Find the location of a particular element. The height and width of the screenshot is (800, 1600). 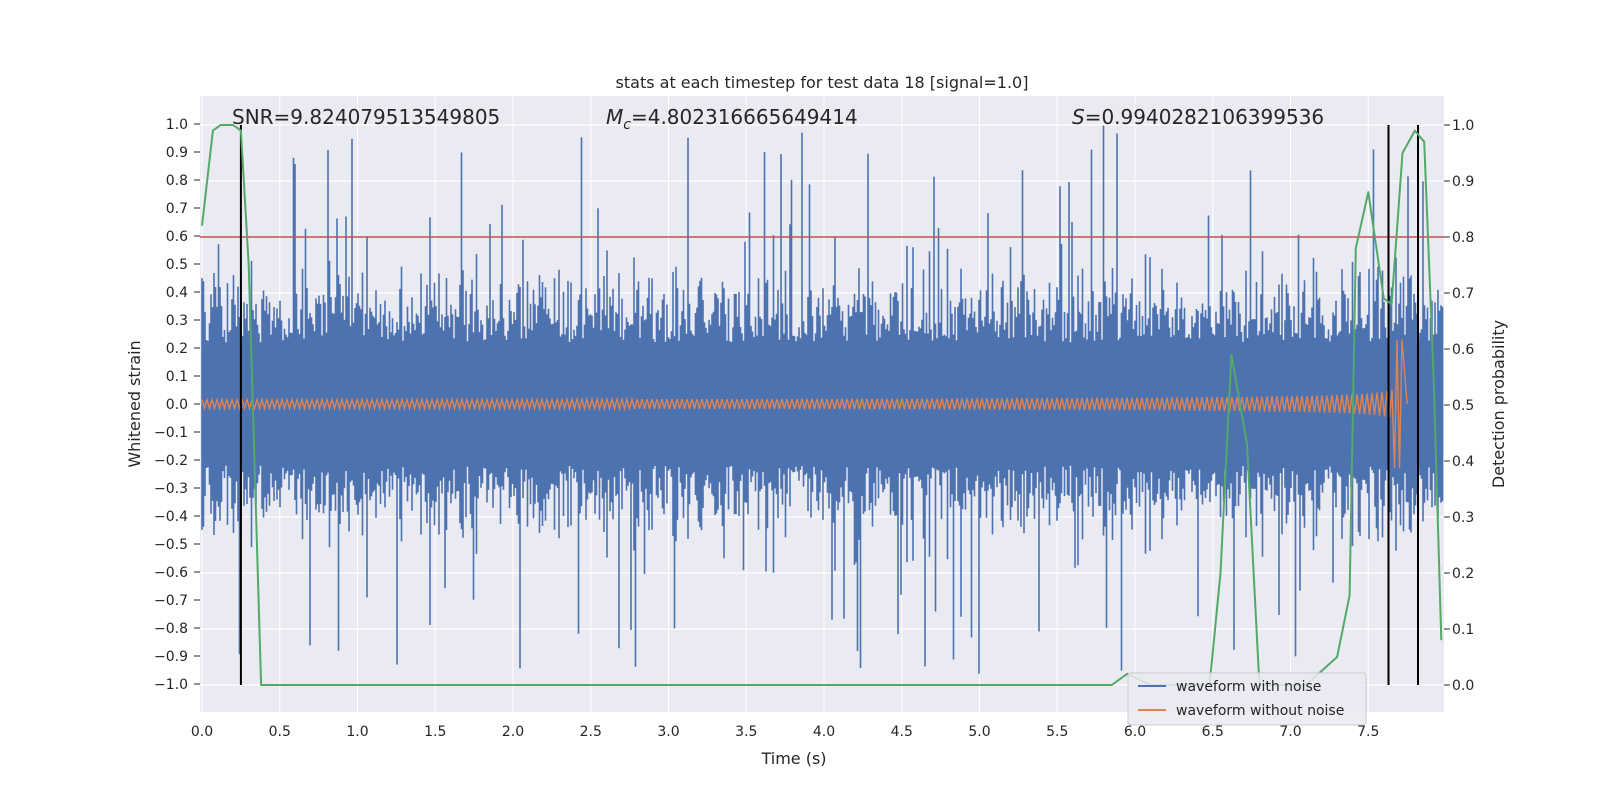

y-tick-label: 0.8 is located at coordinates (177, 181).